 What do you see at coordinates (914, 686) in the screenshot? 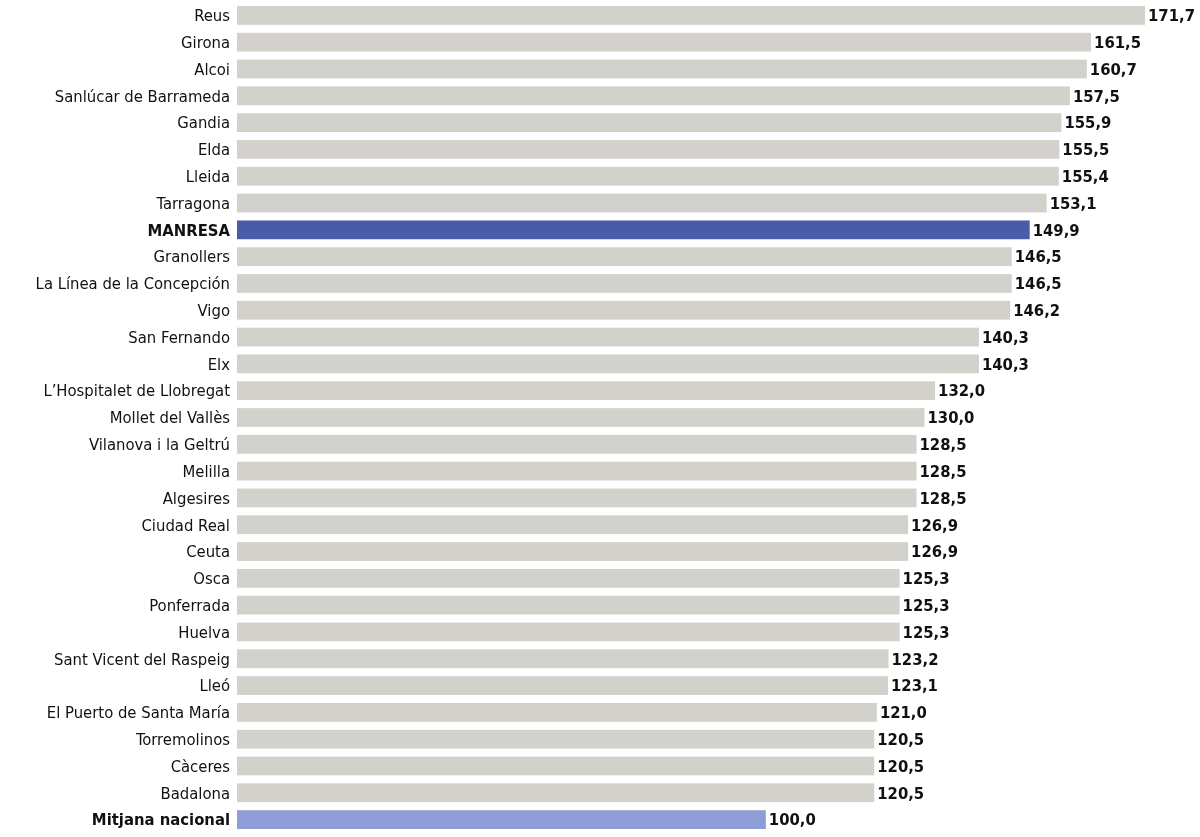
I see `data-label: 123,1` at bounding box center [914, 686].